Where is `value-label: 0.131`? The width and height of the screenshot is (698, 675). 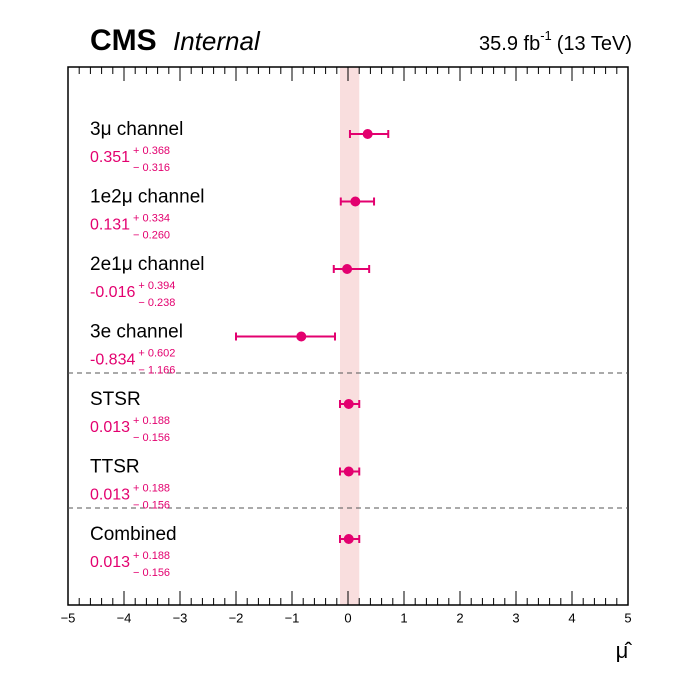
value-label: 0.131 is located at coordinates (110, 225).